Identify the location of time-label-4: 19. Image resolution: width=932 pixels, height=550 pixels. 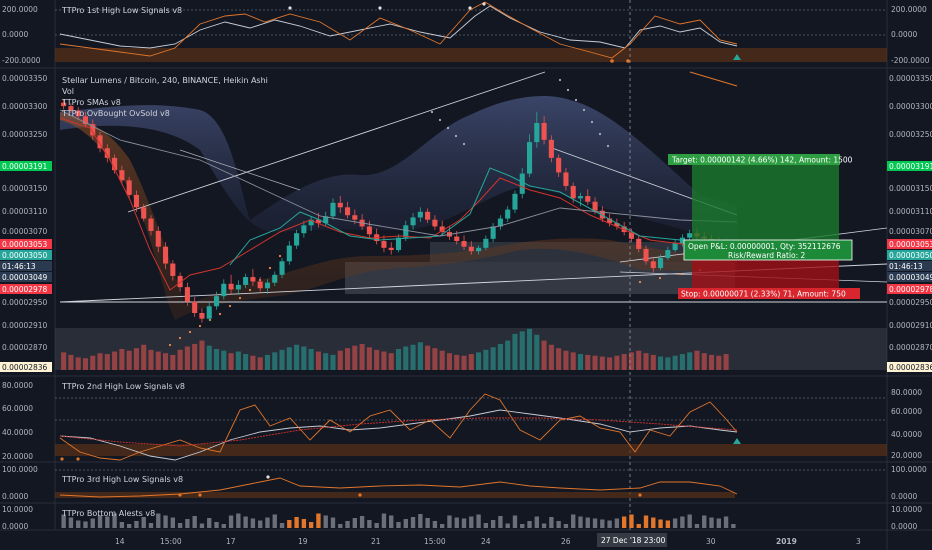
(303, 541).